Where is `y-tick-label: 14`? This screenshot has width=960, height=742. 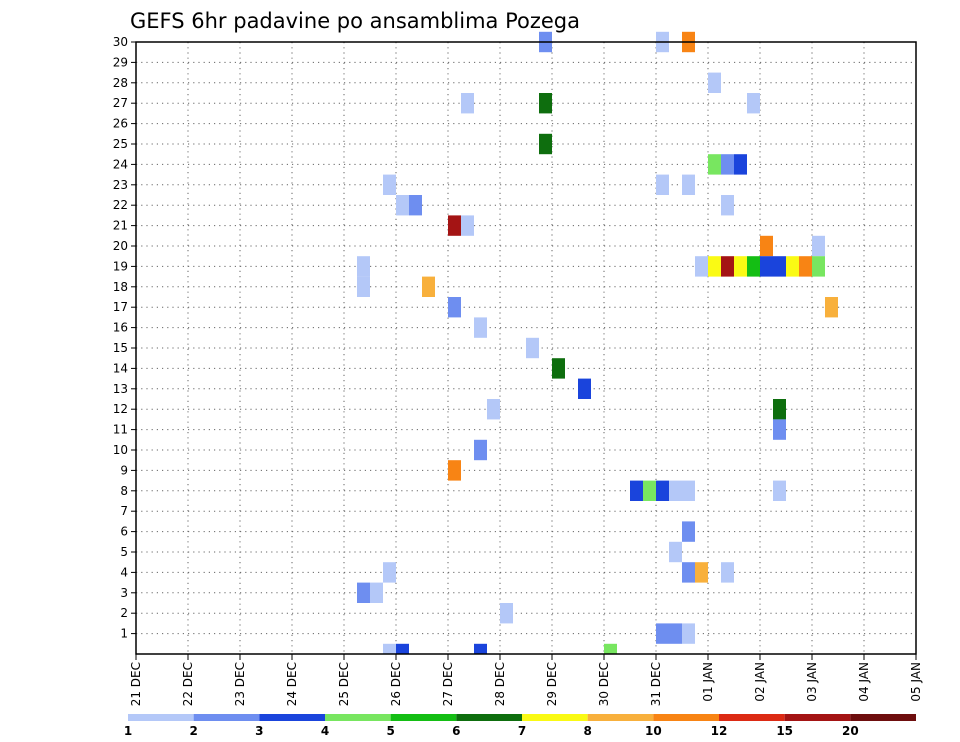 y-tick-label: 14 is located at coordinates (120, 368).